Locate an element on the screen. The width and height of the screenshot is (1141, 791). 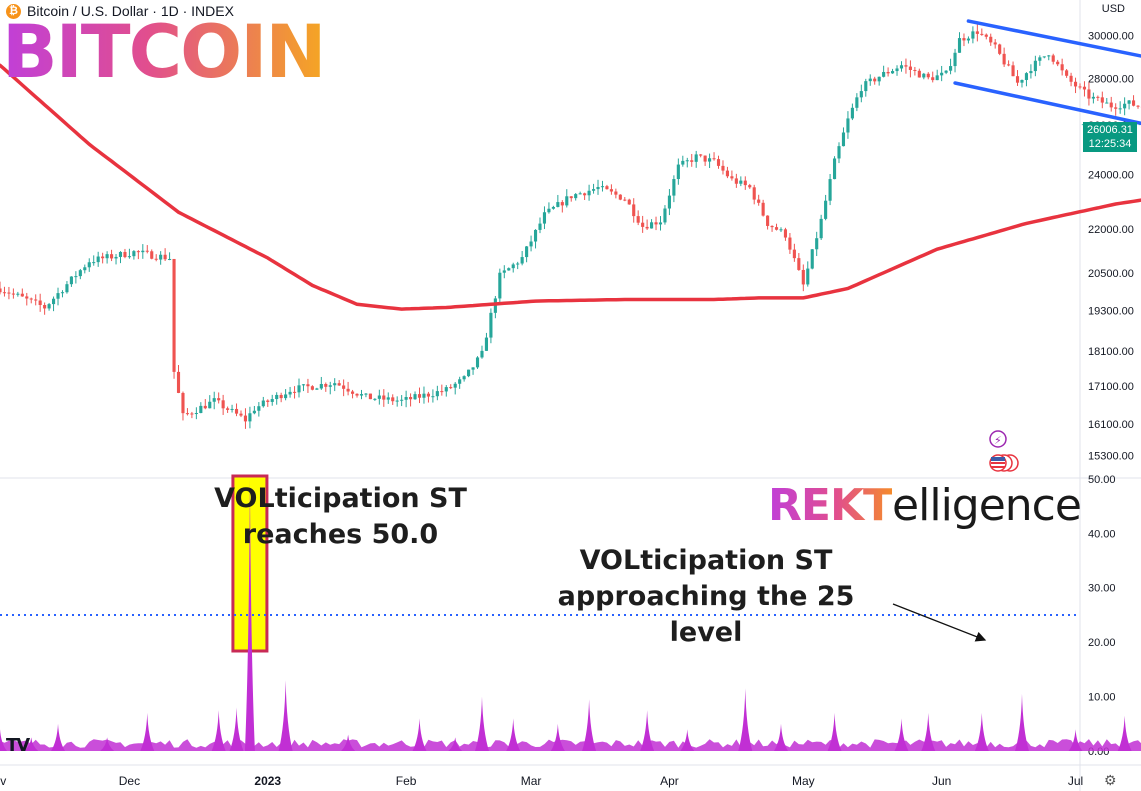
time-tick-label: Feb is located at coordinates (406, 781).